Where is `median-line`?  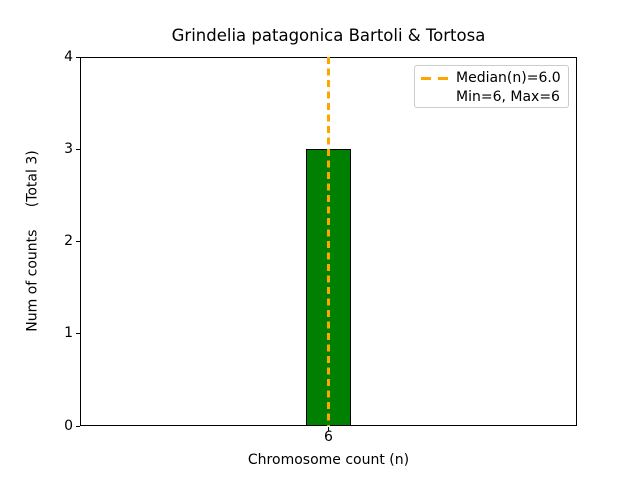 median-line is located at coordinates (328, 241).